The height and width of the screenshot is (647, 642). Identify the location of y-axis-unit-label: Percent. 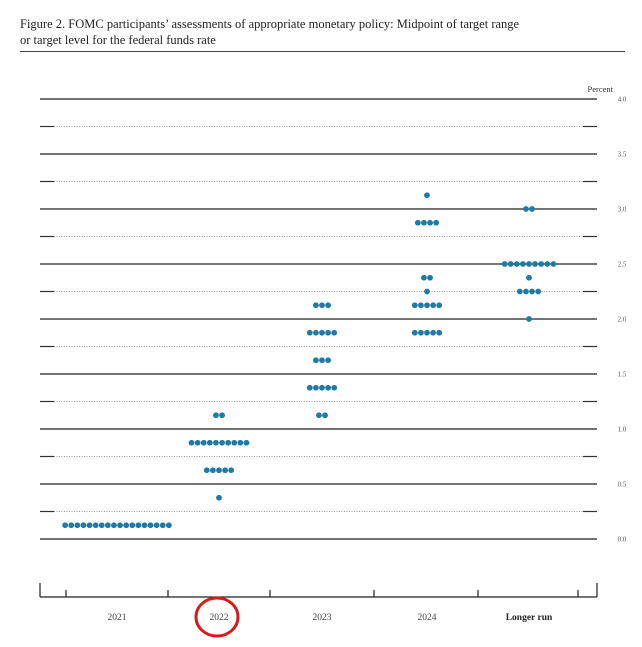
(601, 89).